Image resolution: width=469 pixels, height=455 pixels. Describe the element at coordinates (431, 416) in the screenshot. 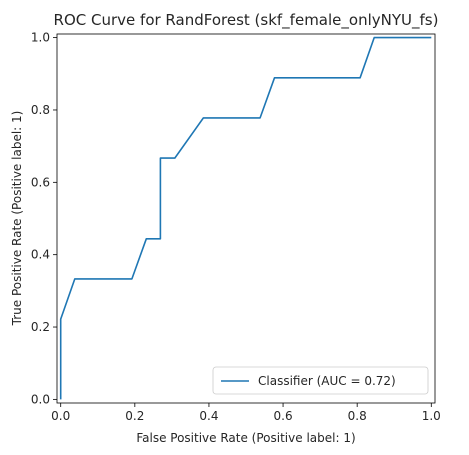

I see `x-tick-label: 1.0` at that location.